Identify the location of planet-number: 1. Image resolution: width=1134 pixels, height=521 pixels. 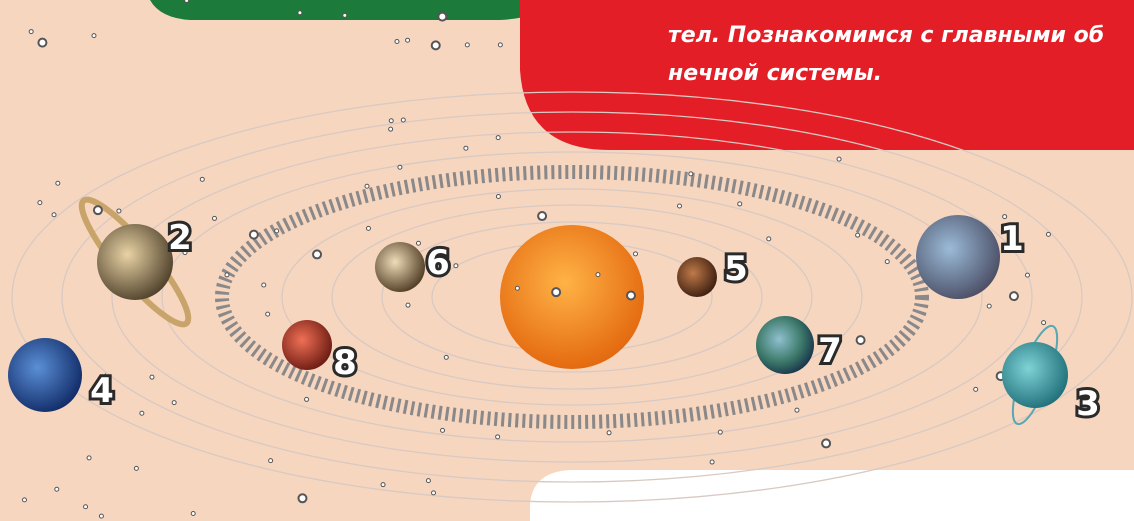
(1012, 239).